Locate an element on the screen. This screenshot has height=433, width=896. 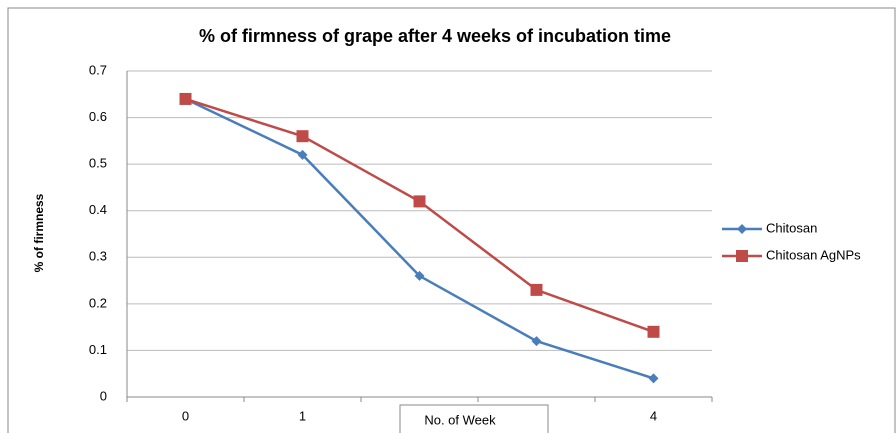
y-tick-label: 0.6 is located at coordinates (98, 116).